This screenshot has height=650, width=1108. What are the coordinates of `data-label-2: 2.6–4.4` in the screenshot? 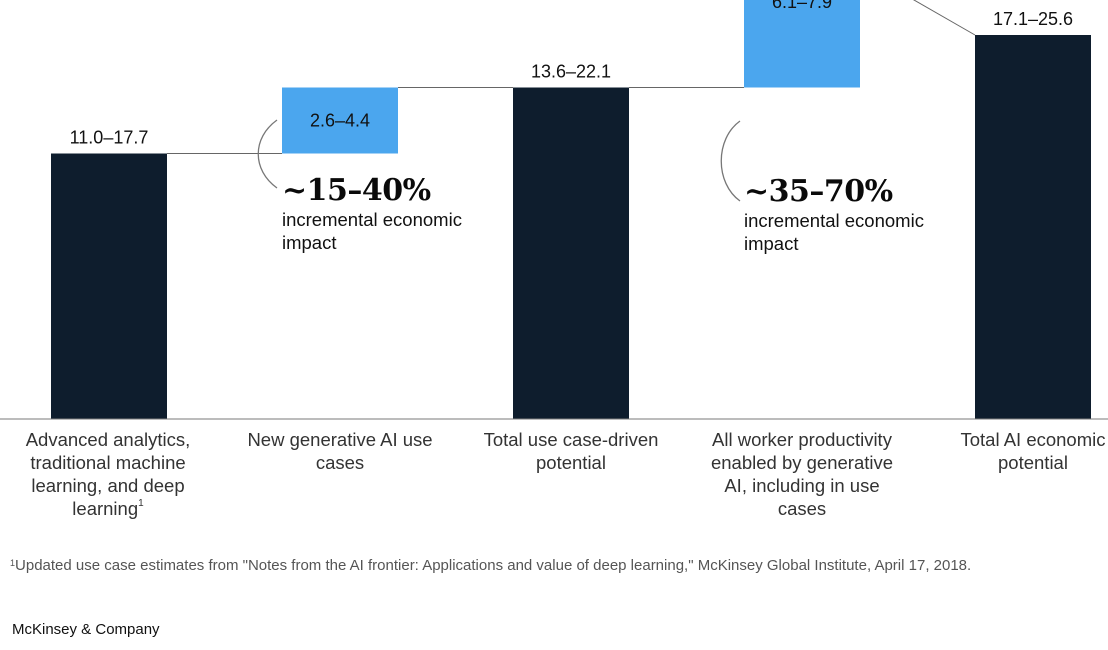 It's located at (340, 121).